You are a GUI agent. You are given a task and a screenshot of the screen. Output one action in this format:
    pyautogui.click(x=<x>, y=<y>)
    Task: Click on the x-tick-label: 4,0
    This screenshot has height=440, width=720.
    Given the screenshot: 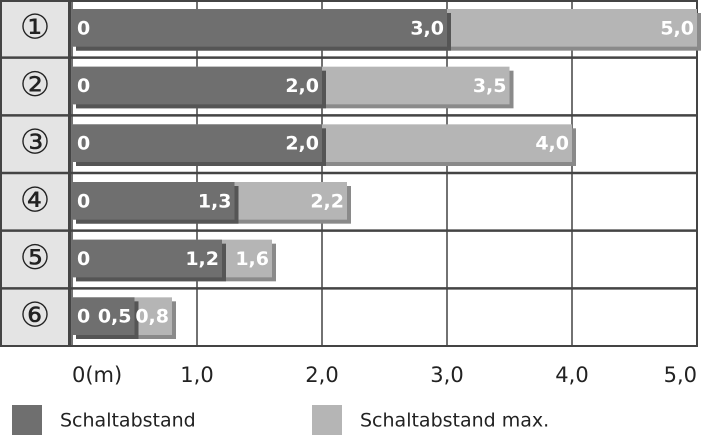 What is the action you would take?
    pyautogui.click(x=571, y=375)
    